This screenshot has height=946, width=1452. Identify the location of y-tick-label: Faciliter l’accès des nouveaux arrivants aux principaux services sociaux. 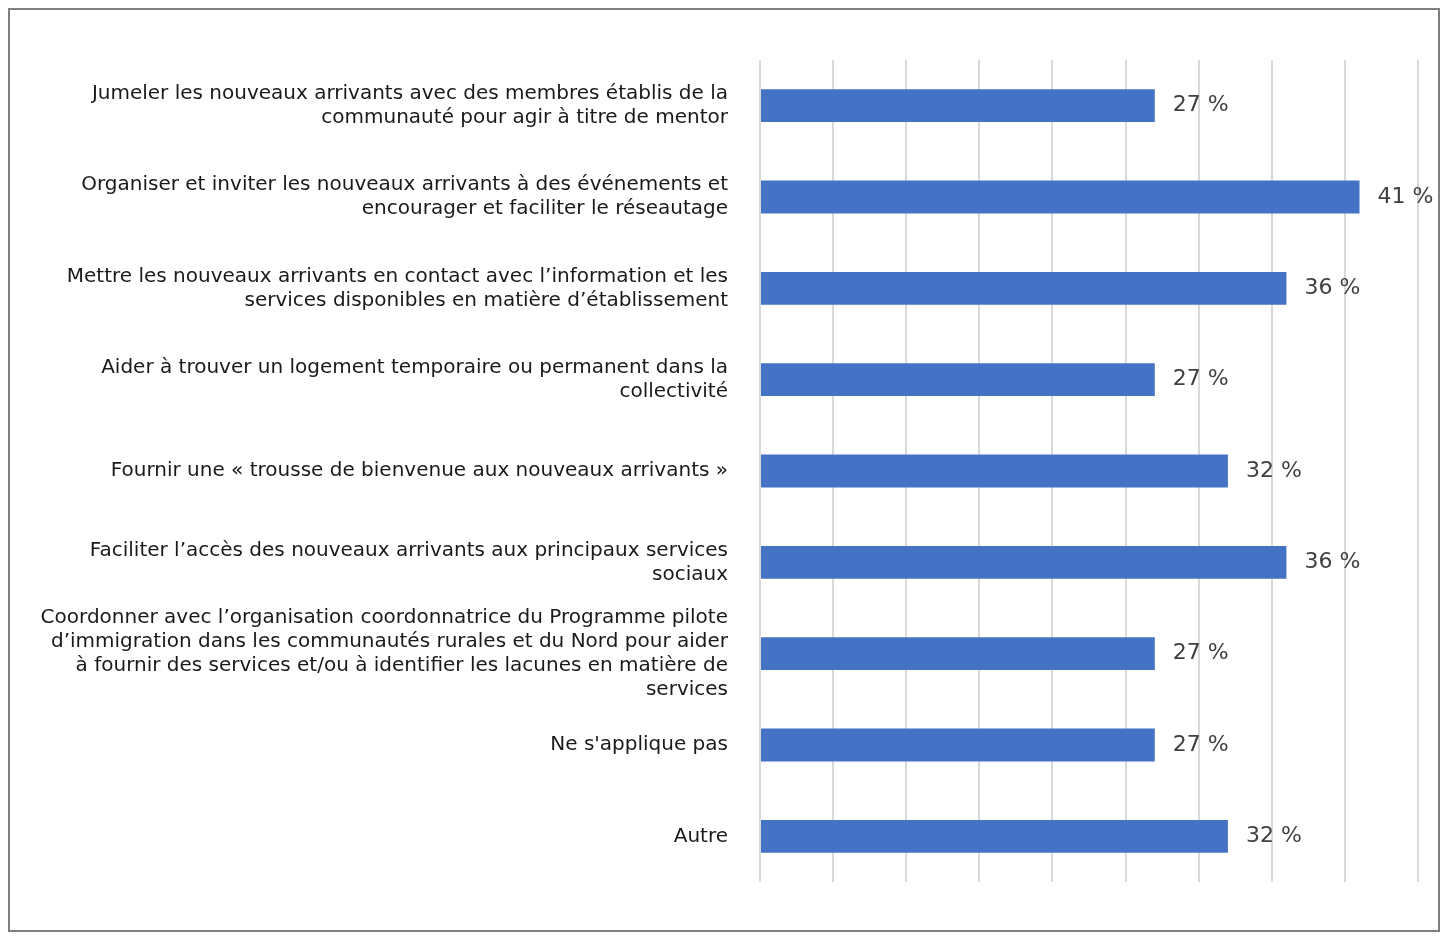
(409, 560).